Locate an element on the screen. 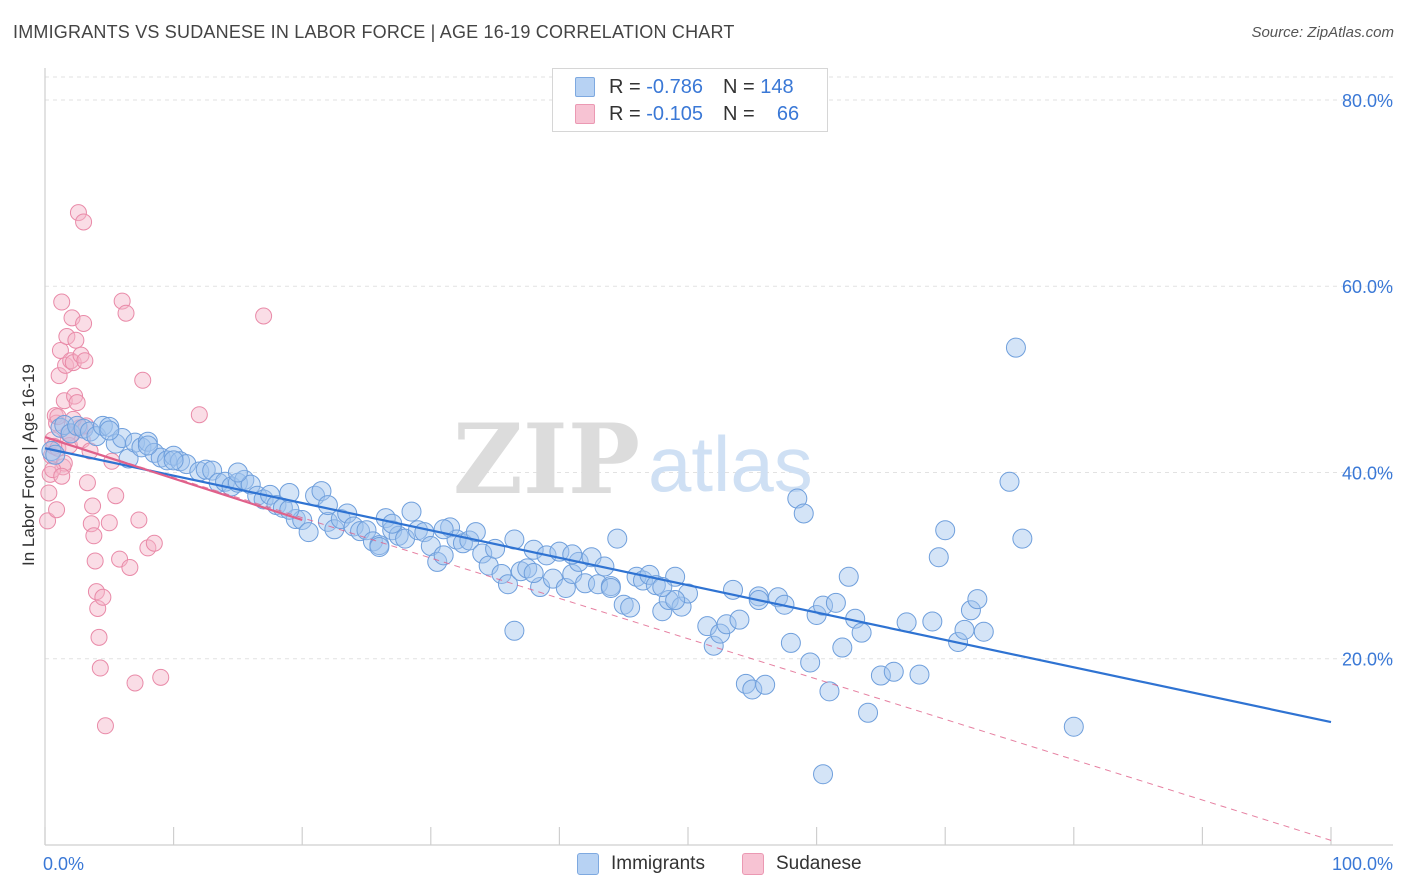  y-tick-label: 40.0% is located at coordinates (1367, 473).